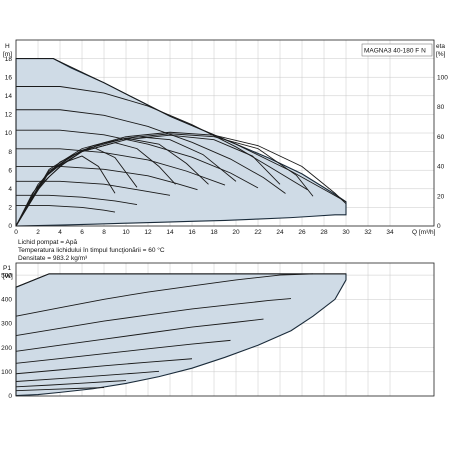 This screenshot has height=450, width=450. Describe the element at coordinates (9, 143) in the screenshot. I see `head-axis-ticks: 0 2 4 6 8 10 12 14 16 18` at that location.